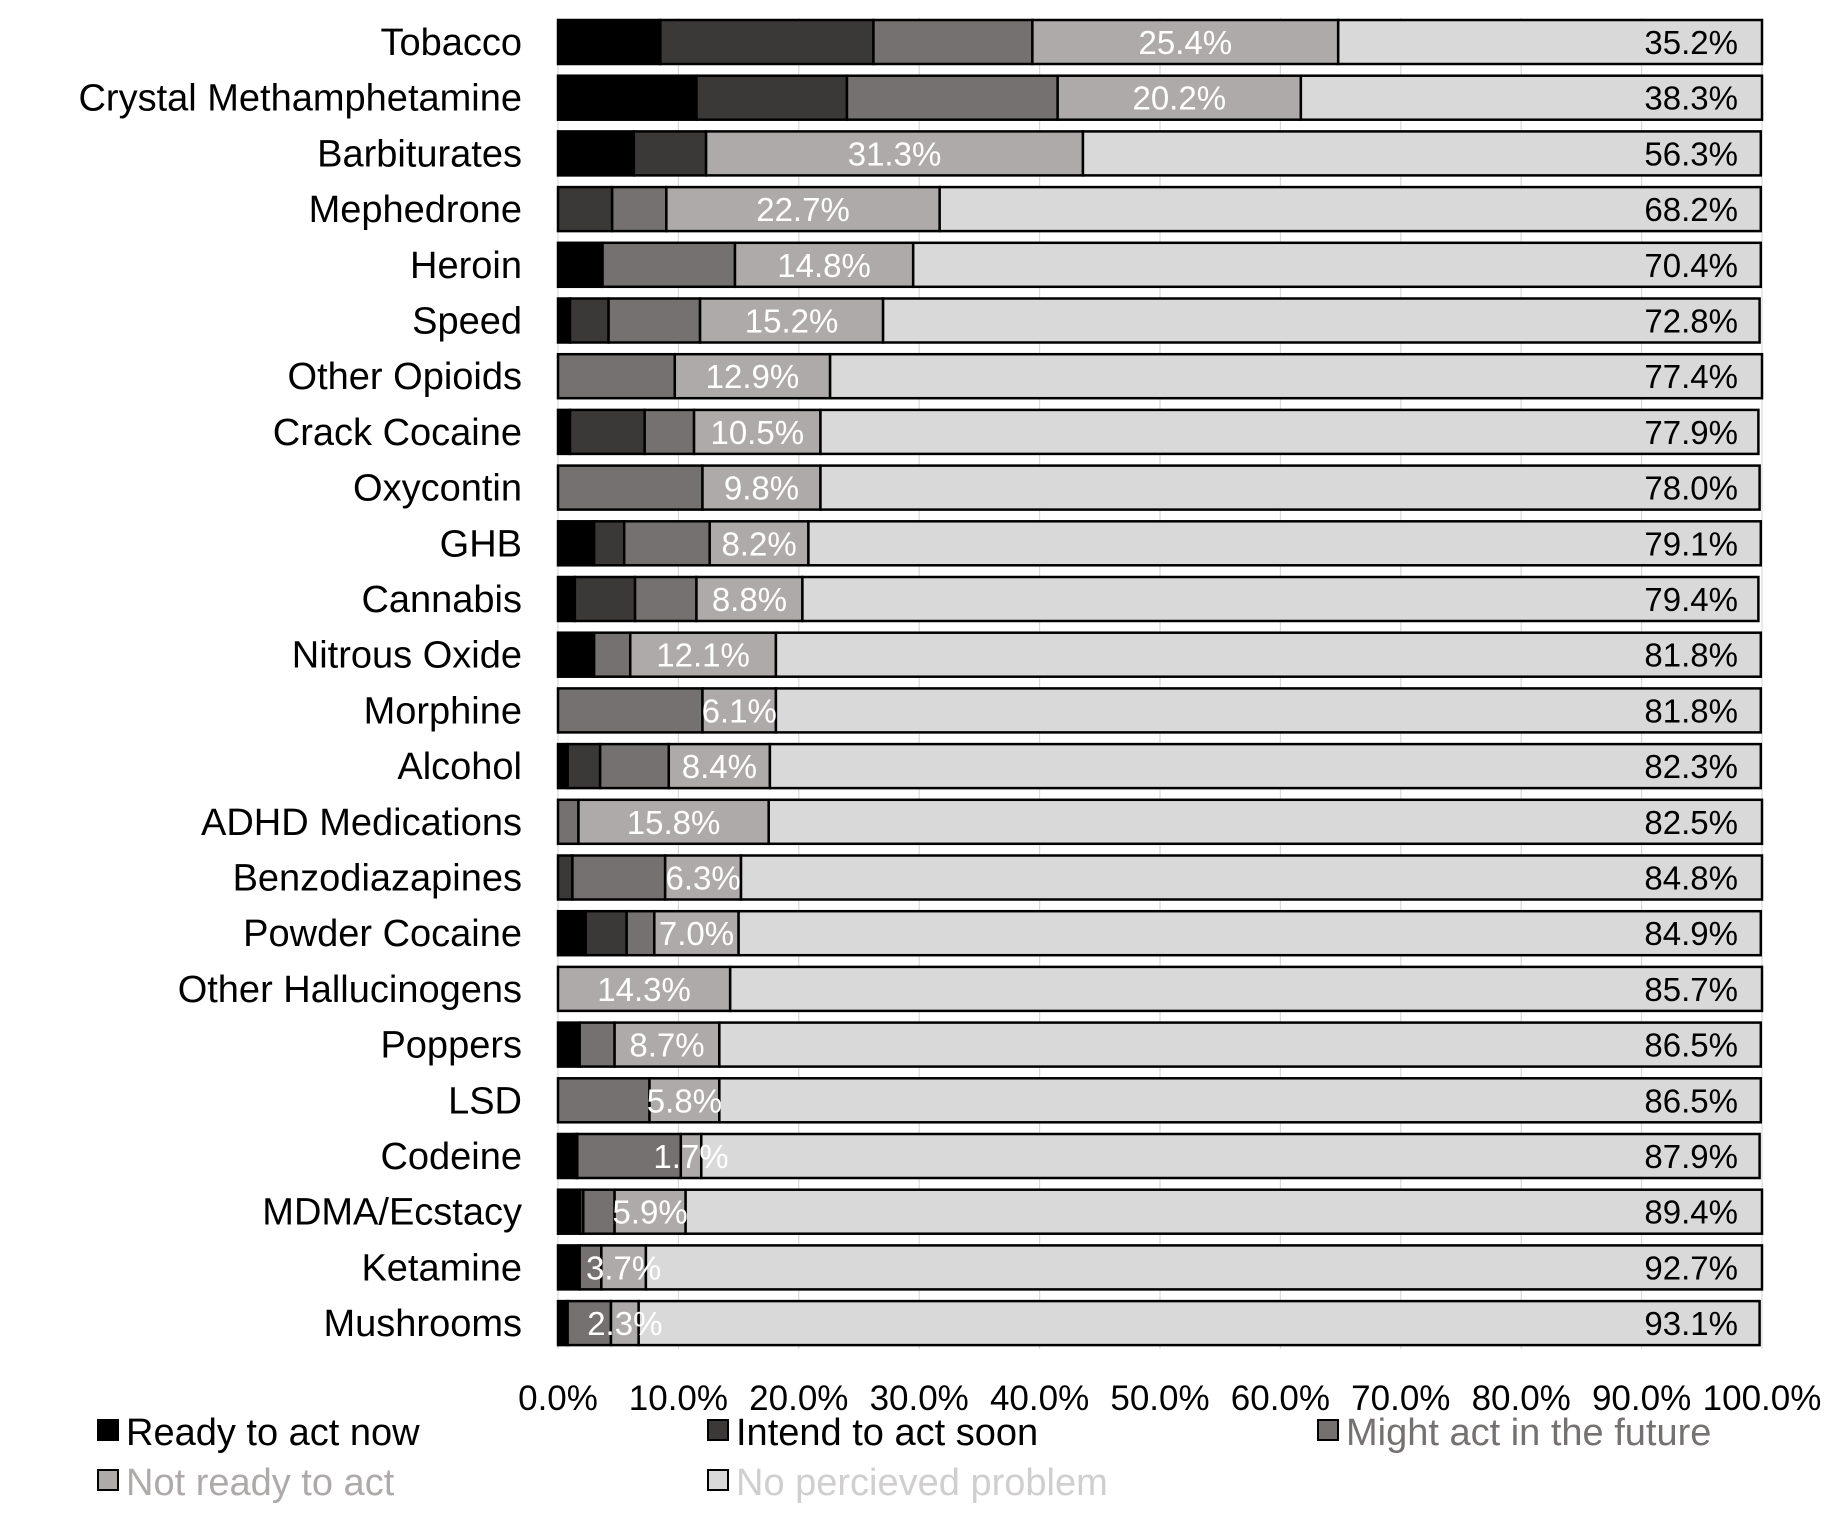 The width and height of the screenshot is (1835, 1515). I want to click on data-label-not-ready: 31.3%, so click(895, 153).